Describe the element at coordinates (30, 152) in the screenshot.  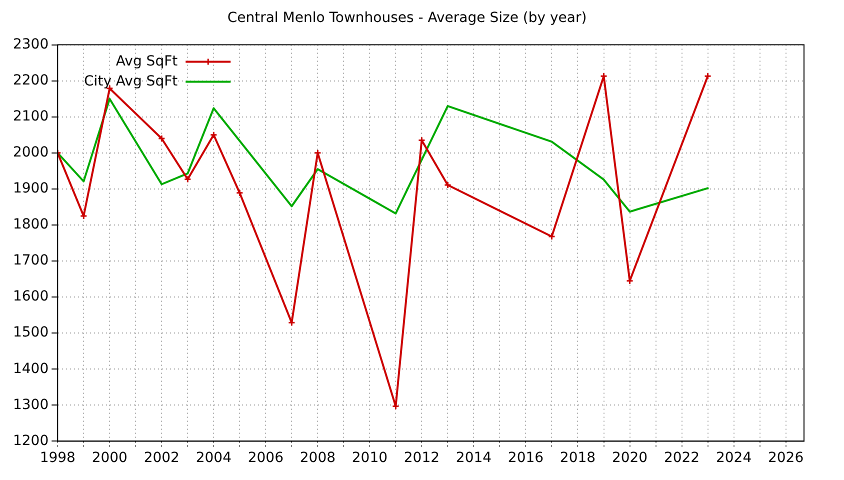
I see `y-tick-label: 2000` at that location.